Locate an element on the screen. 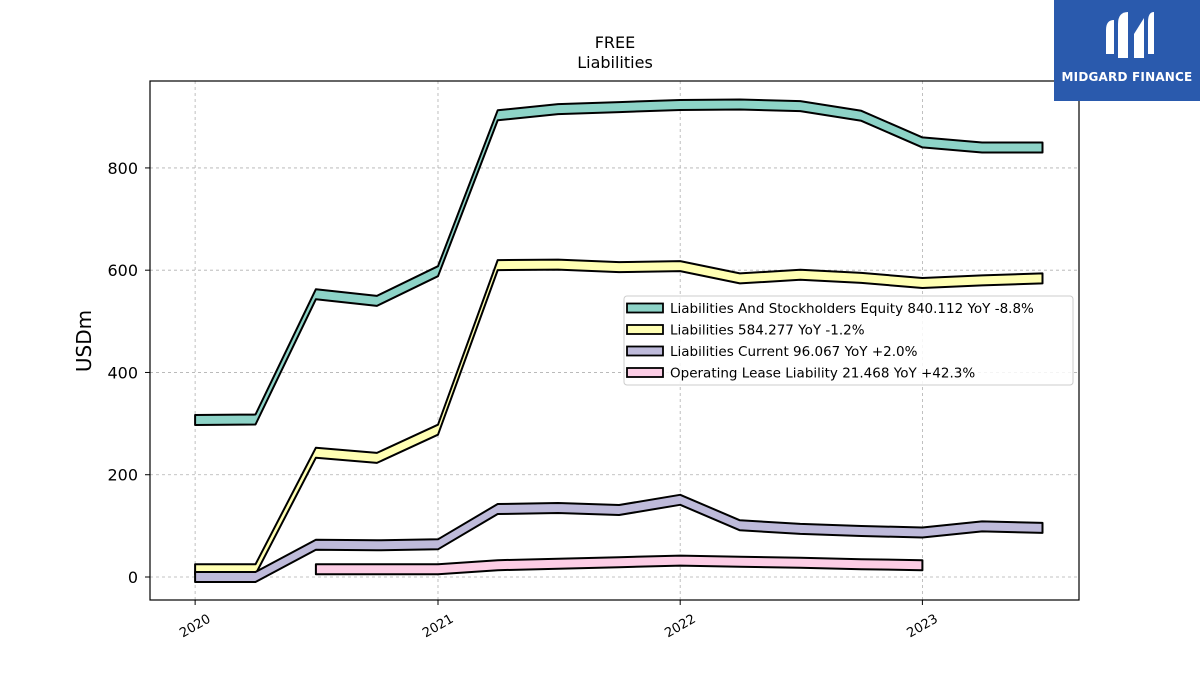  logo-wordmark: MIDGARD FINANCE is located at coordinates (1127, 77).